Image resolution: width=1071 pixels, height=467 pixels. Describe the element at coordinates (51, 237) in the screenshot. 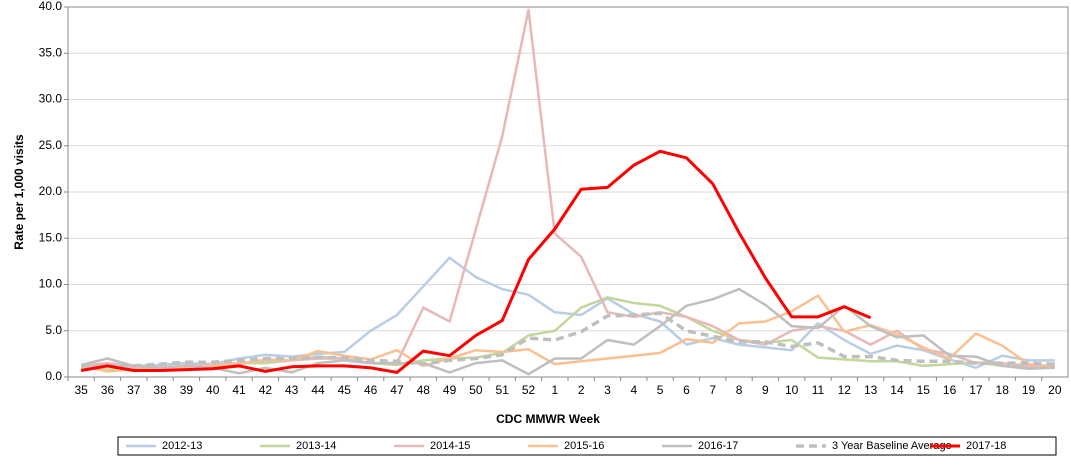

I see `y-tick-label: 15.0` at that location.